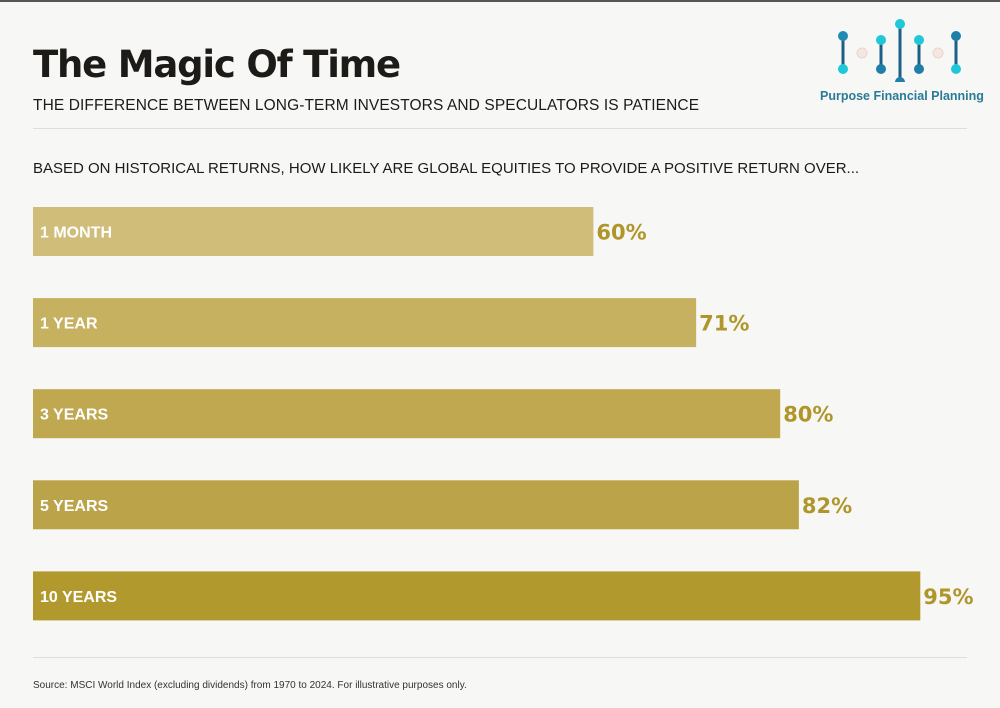 This screenshot has width=1000, height=708. I want to click on footer-divider, so click(500, 657).